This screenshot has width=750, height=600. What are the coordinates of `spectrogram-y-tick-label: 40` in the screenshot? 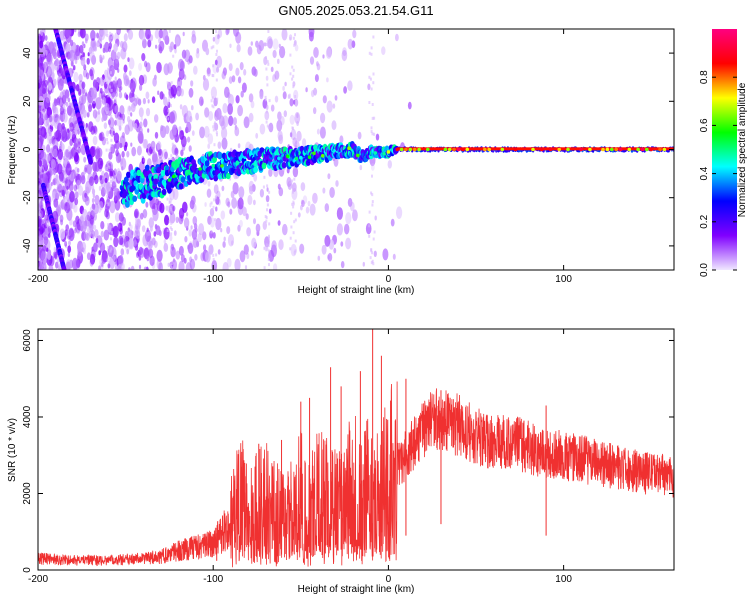 It's located at (27, 53).